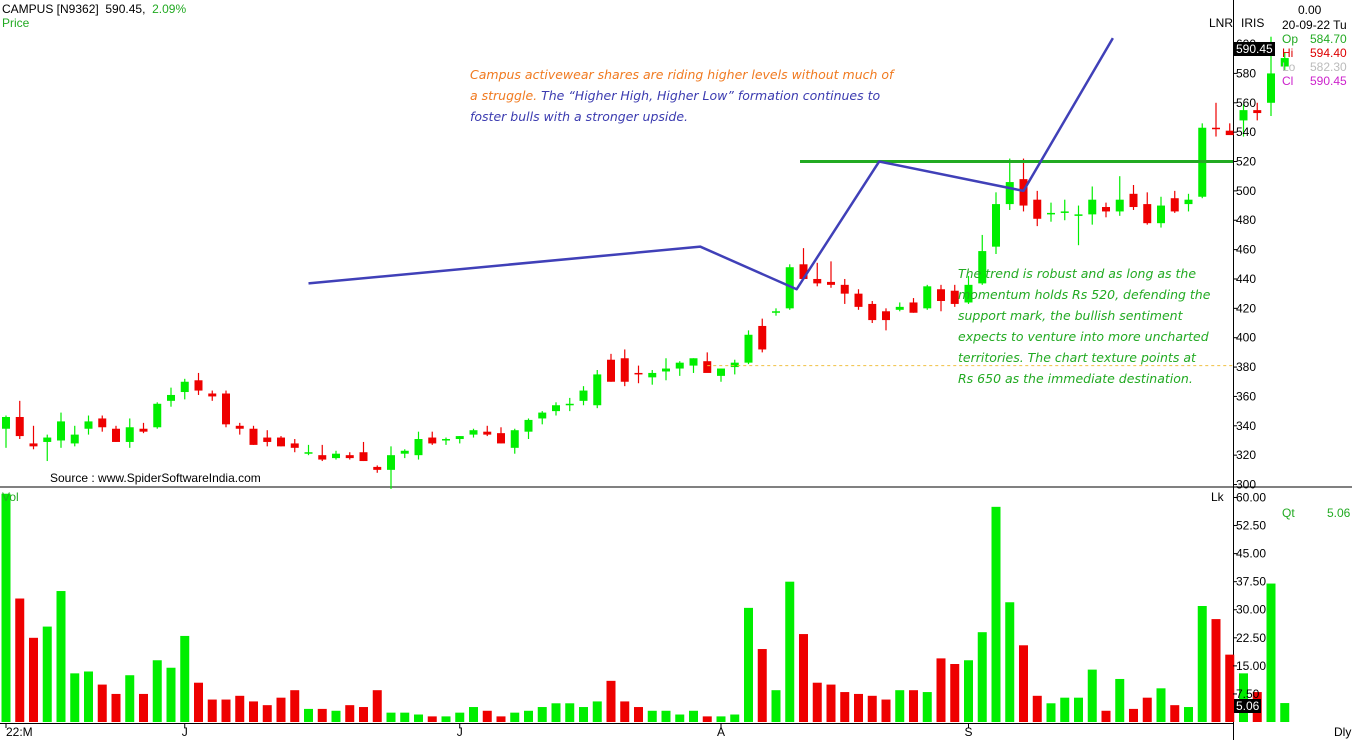 Image resolution: width=1352 pixels, height=740 pixels. What do you see at coordinates (1288, 53) in the screenshot?
I see `ohlc-high-label: Hi` at bounding box center [1288, 53].